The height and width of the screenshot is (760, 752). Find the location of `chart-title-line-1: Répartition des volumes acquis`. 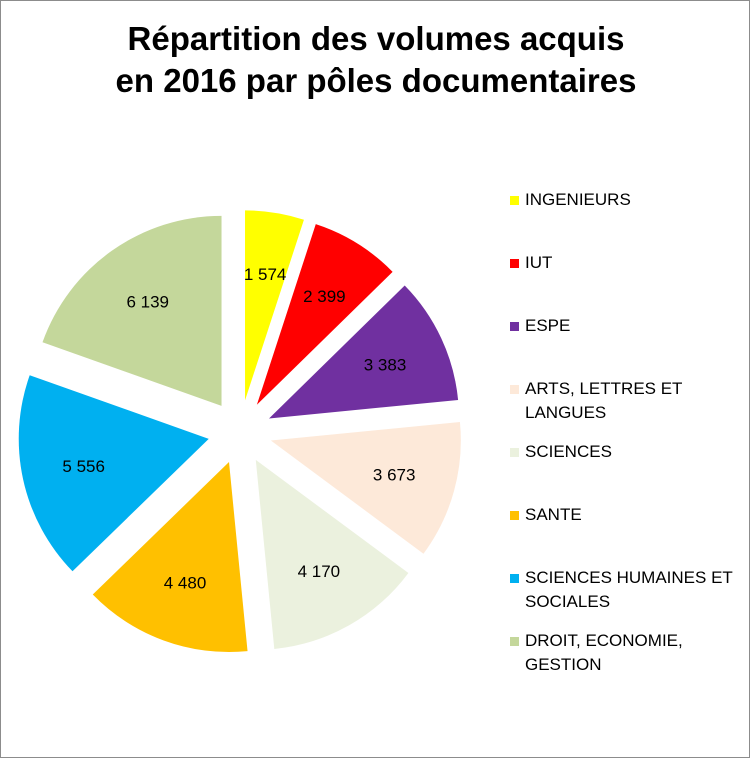

chart-title-line-1: Répartition des volumes acquis is located at coordinates (376, 38).